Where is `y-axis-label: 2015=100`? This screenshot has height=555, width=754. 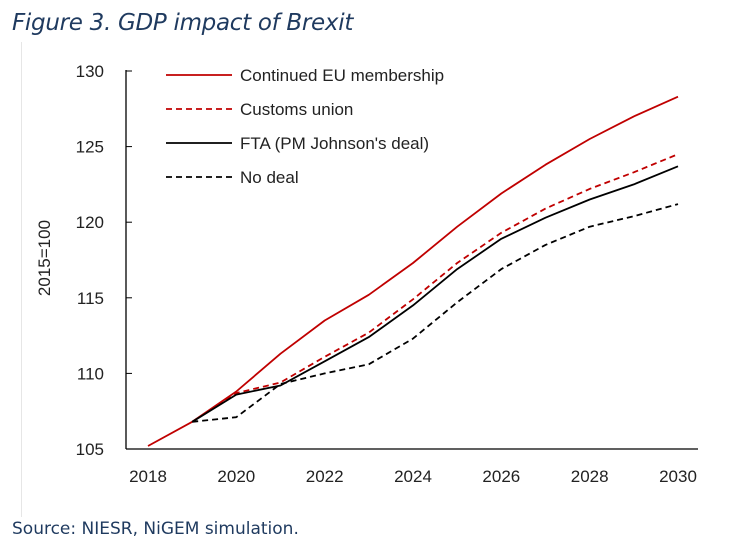
y-axis-label: 2015=100 is located at coordinates (44, 258).